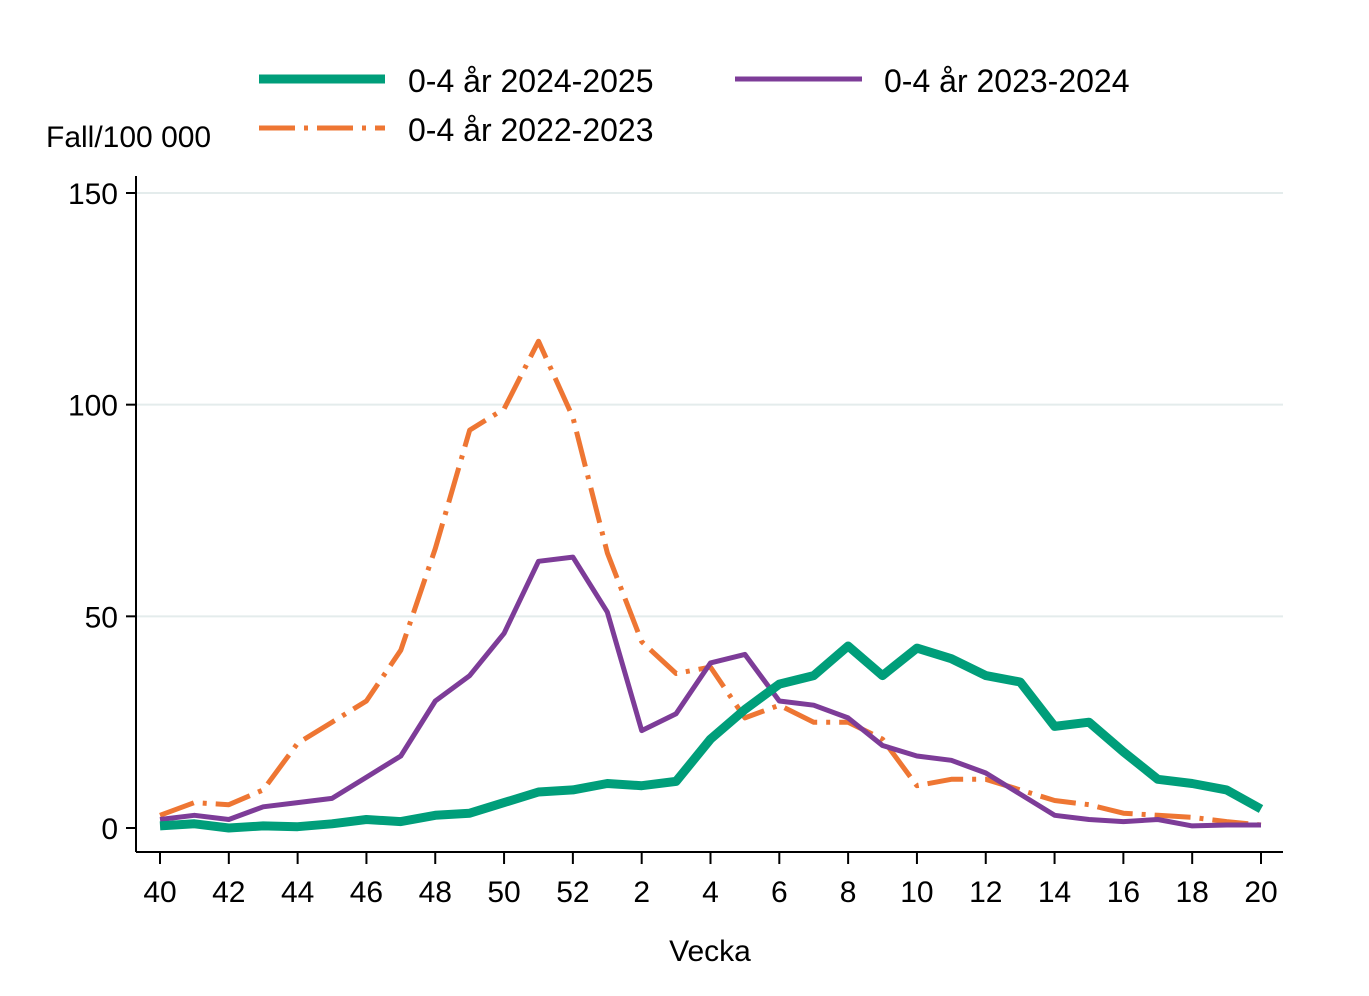  What do you see at coordinates (109, 829) in the screenshot?
I see `y-tick-label-0: 0` at bounding box center [109, 829].